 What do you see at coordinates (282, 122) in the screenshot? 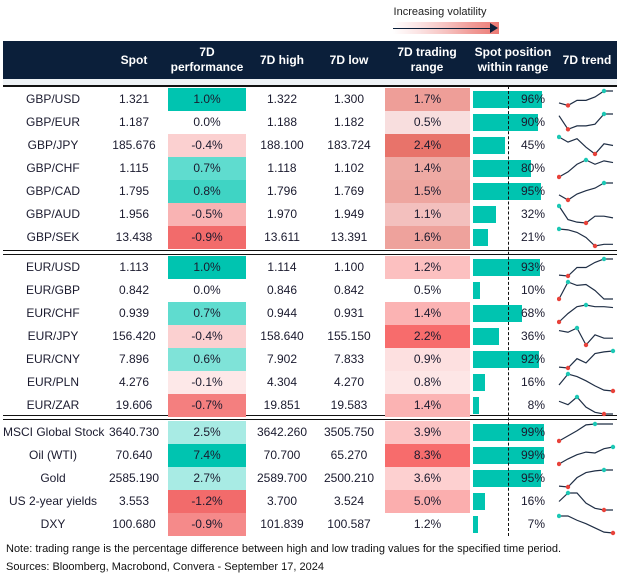
I see `high-value: 1.188` at bounding box center [282, 122].